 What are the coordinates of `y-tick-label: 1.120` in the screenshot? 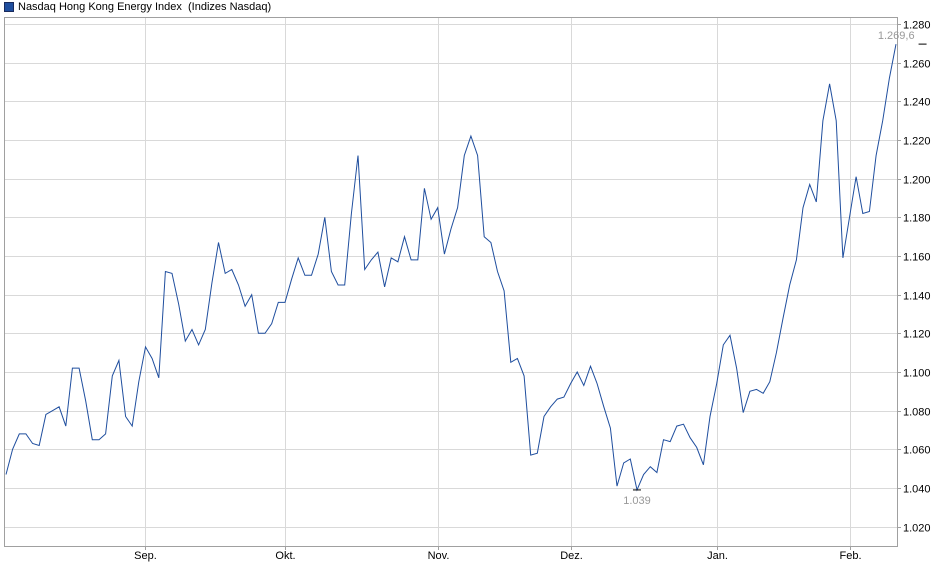 It's located at (917, 335).